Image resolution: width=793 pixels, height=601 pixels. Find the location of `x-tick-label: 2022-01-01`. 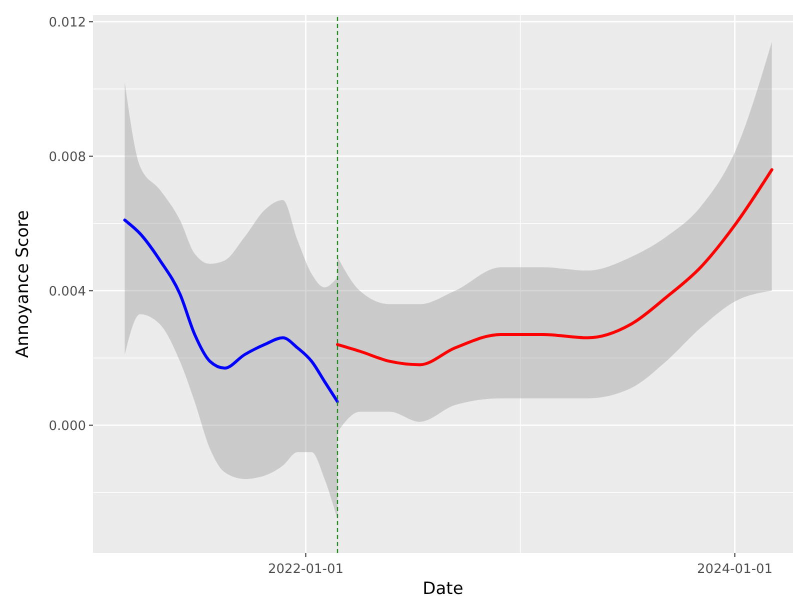

x-tick-label: 2022-01-01 is located at coordinates (306, 569).